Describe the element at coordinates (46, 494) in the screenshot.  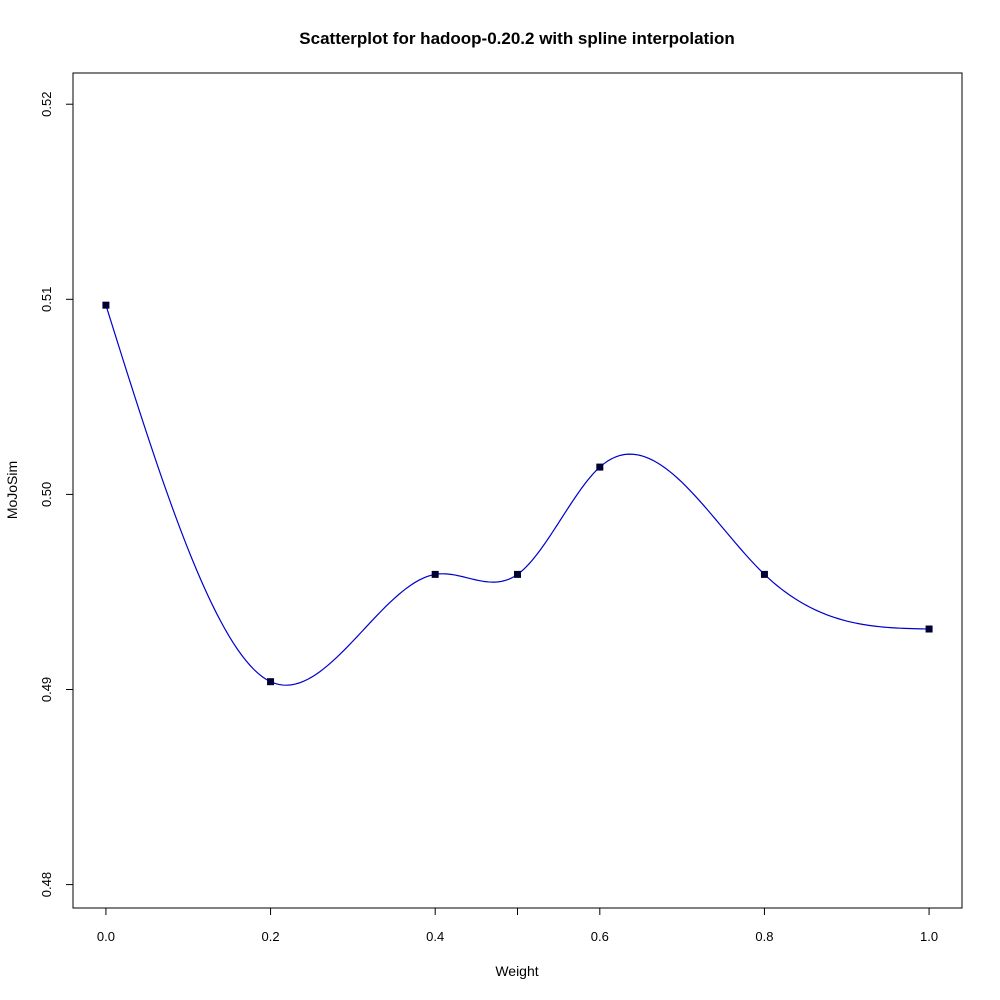
I see `y-tick-label: 0.50` at that location.